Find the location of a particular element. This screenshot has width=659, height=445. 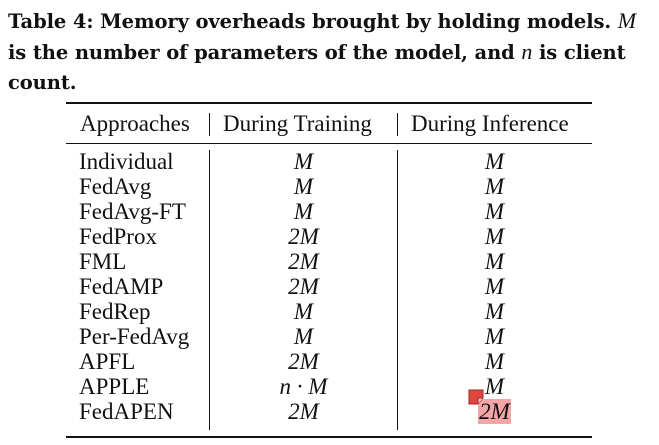

approach-cell: FedAvg is located at coordinates (115, 186).